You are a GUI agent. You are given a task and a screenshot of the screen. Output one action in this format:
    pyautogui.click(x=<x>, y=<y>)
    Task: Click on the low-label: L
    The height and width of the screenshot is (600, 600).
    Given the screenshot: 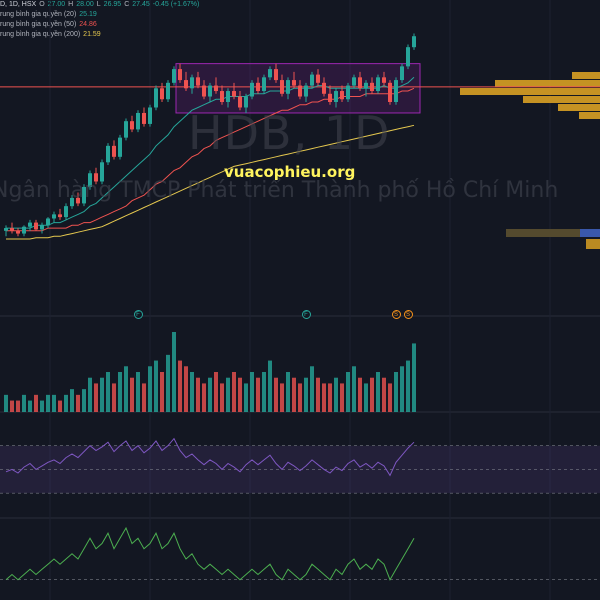 What is the action you would take?
    pyautogui.click(x=98, y=4)
    